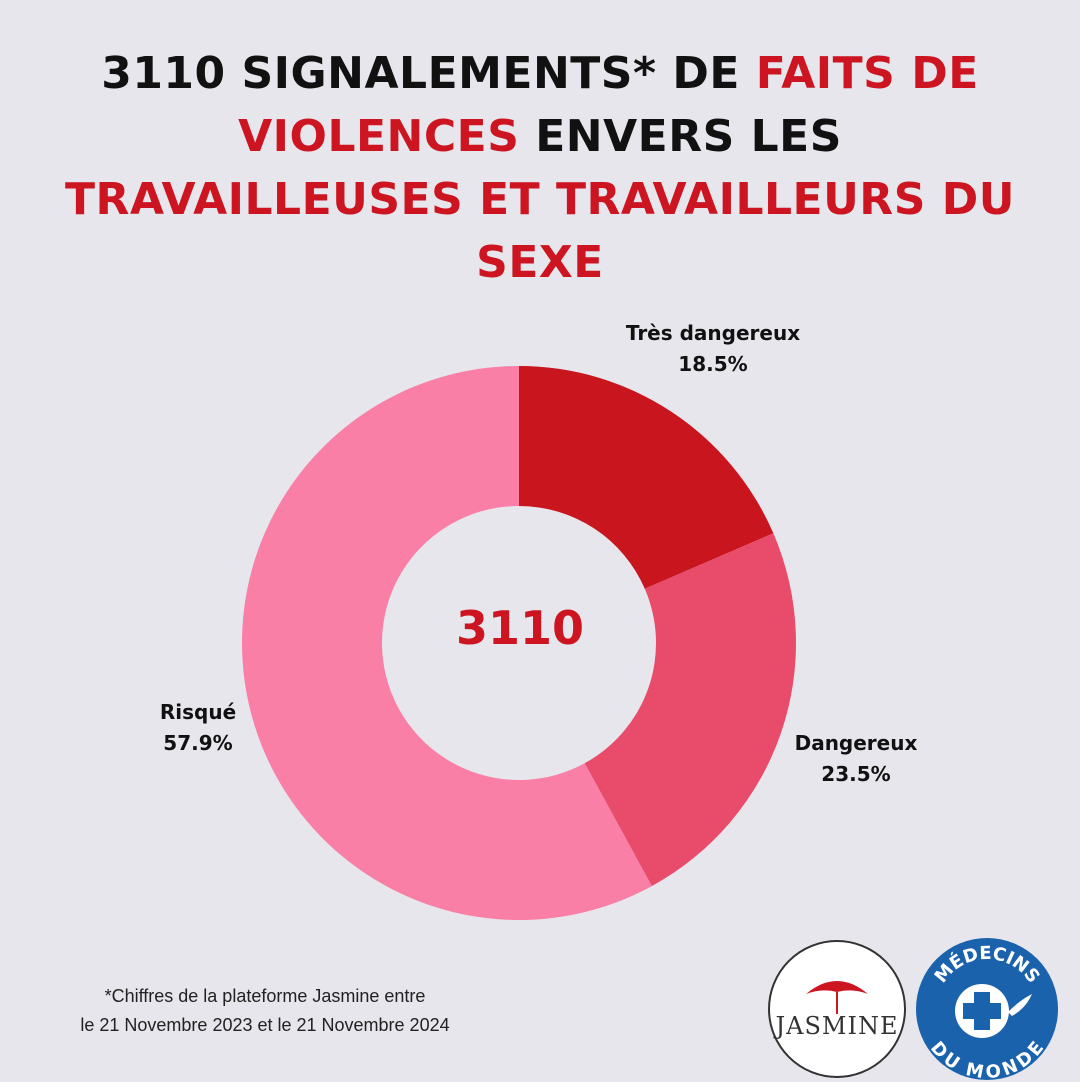 This screenshot has width=1080, height=1082. What do you see at coordinates (680, 136) in the screenshot?
I see `title-segment: ENVERS LES` at bounding box center [680, 136].